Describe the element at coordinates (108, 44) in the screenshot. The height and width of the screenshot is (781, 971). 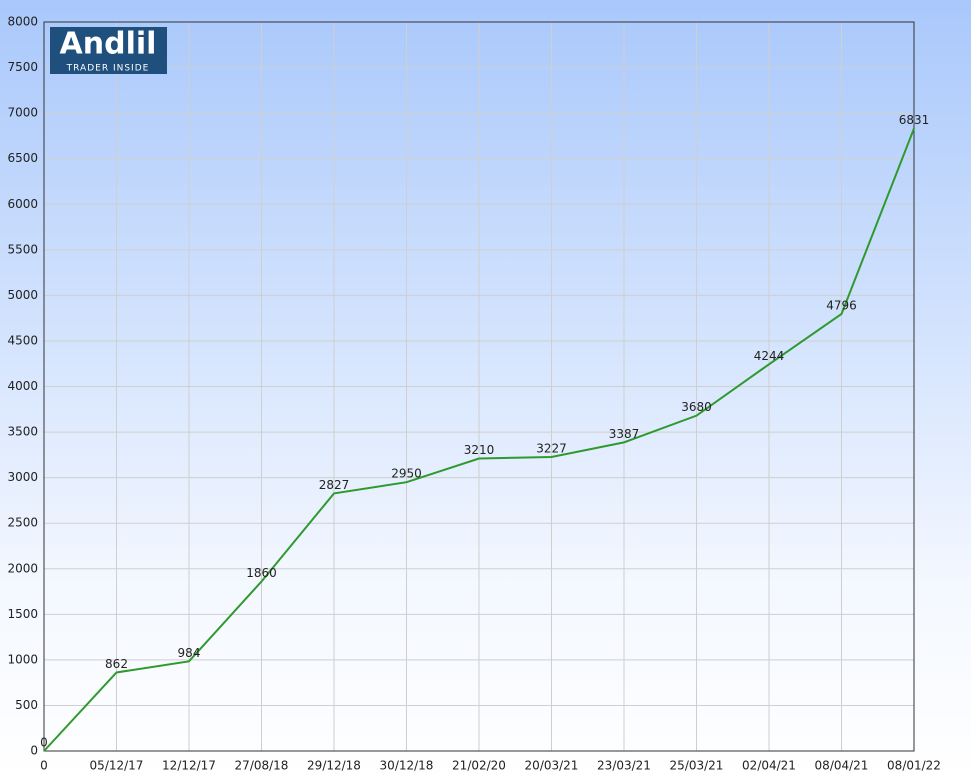
I see `logo-name: Andlil` at that location.